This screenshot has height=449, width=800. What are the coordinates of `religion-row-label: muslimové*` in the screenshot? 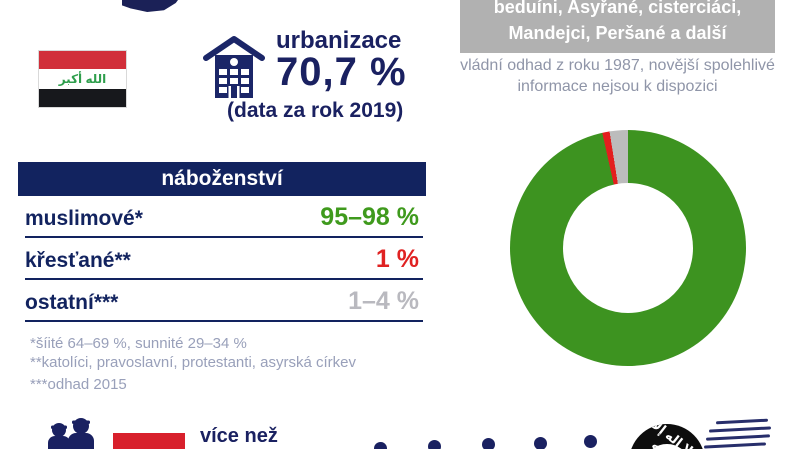 It's located at (84, 218).